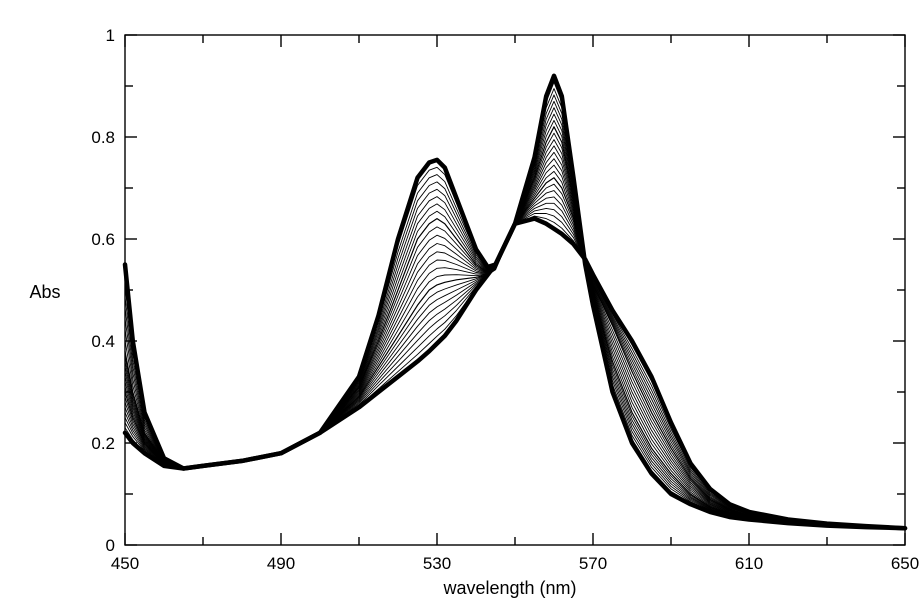  What do you see at coordinates (593, 563) in the screenshot?
I see `x-tick-label: 570` at bounding box center [593, 563].